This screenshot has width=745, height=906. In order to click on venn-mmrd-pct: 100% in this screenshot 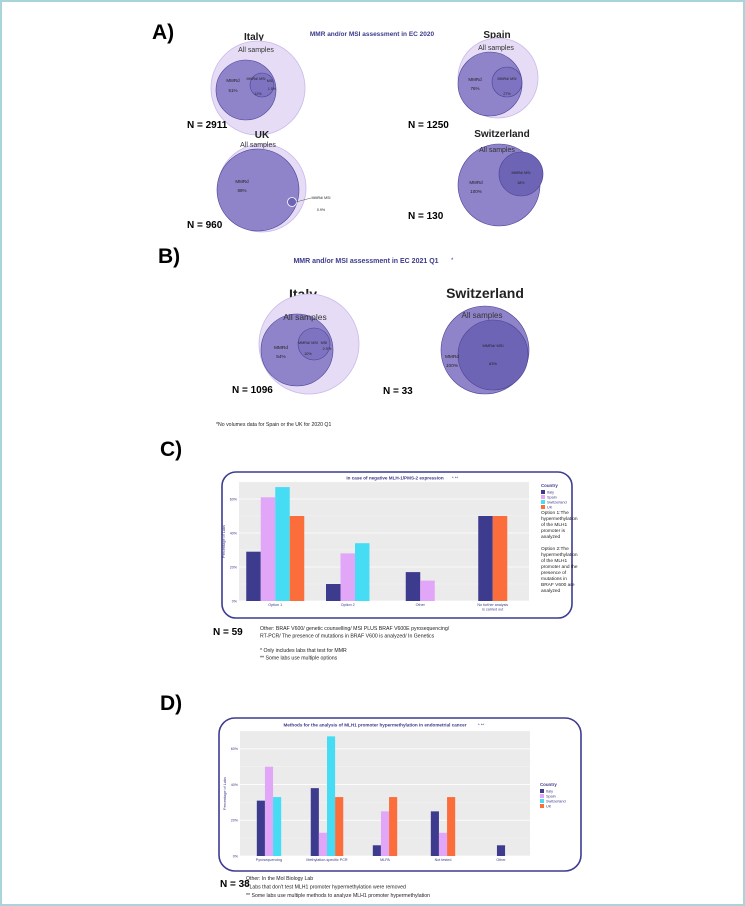, I will do `click(452, 366)`.